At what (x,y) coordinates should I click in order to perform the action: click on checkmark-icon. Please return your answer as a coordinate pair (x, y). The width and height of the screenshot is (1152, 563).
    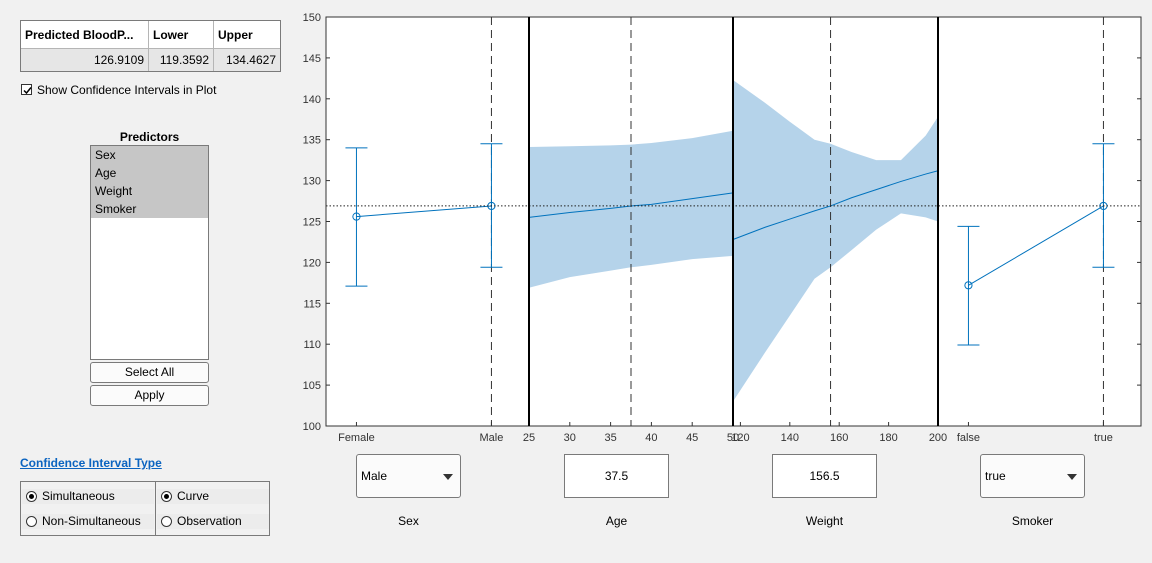
    Looking at the image, I should click on (27, 91).